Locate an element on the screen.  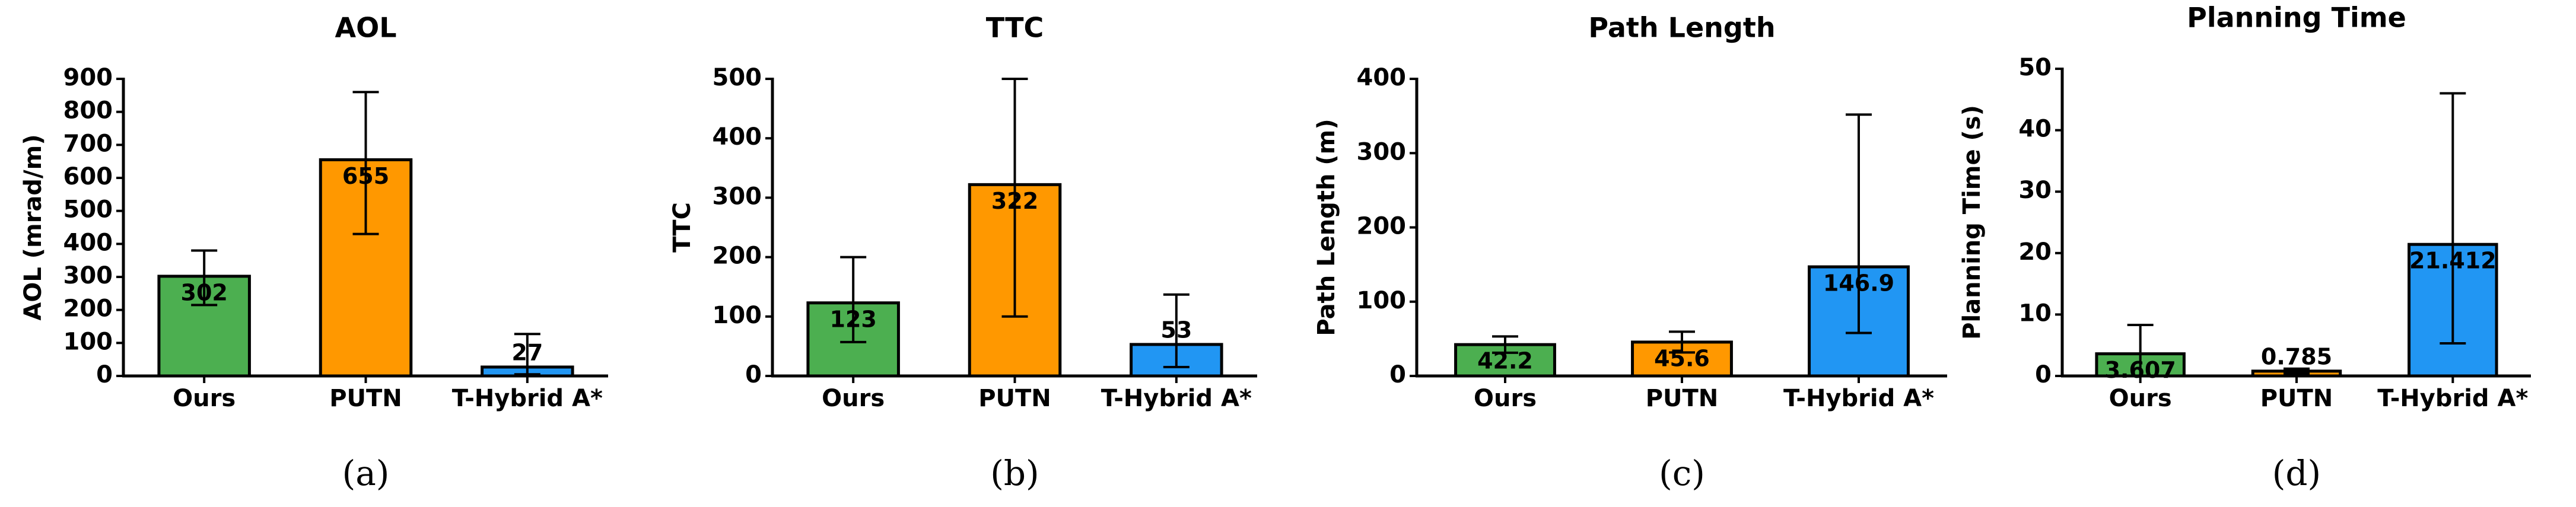
value-label: 322 is located at coordinates (1014, 201).